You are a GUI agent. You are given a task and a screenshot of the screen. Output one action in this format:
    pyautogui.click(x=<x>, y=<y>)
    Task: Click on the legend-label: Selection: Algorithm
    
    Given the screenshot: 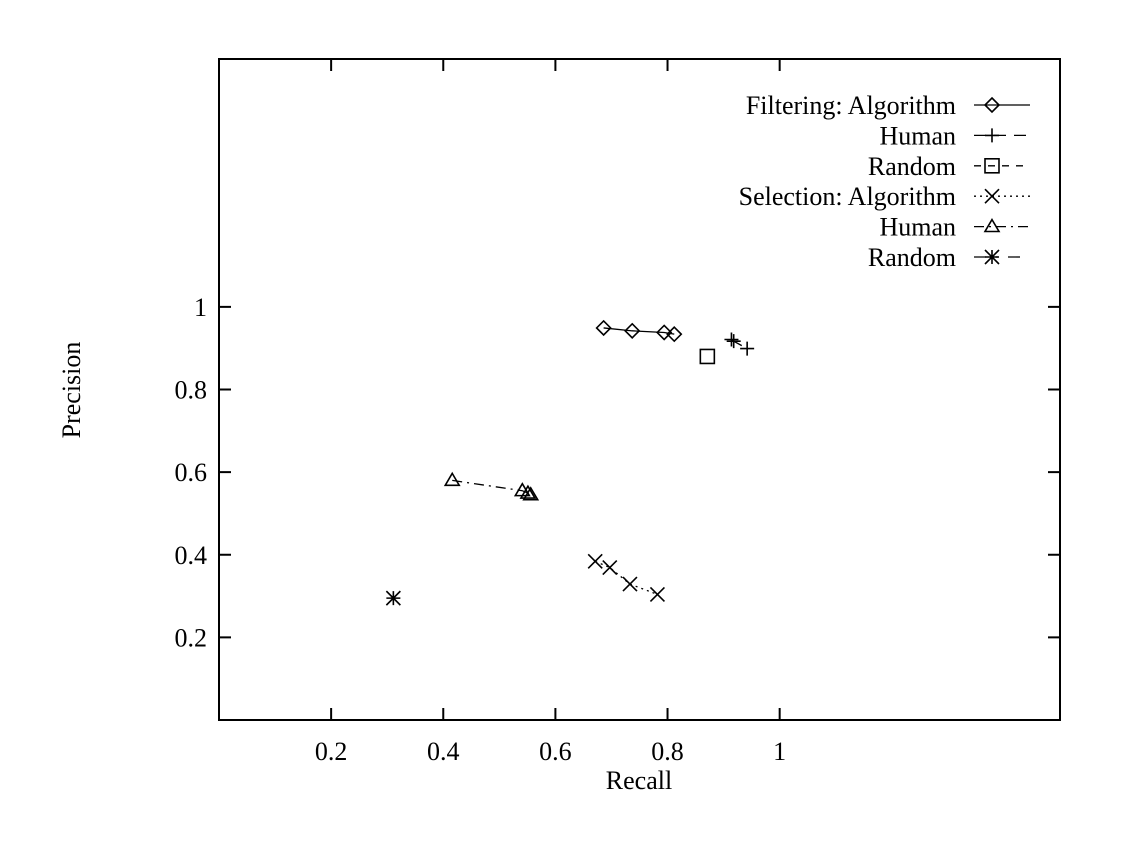 What is the action you would take?
    pyautogui.click(x=847, y=196)
    